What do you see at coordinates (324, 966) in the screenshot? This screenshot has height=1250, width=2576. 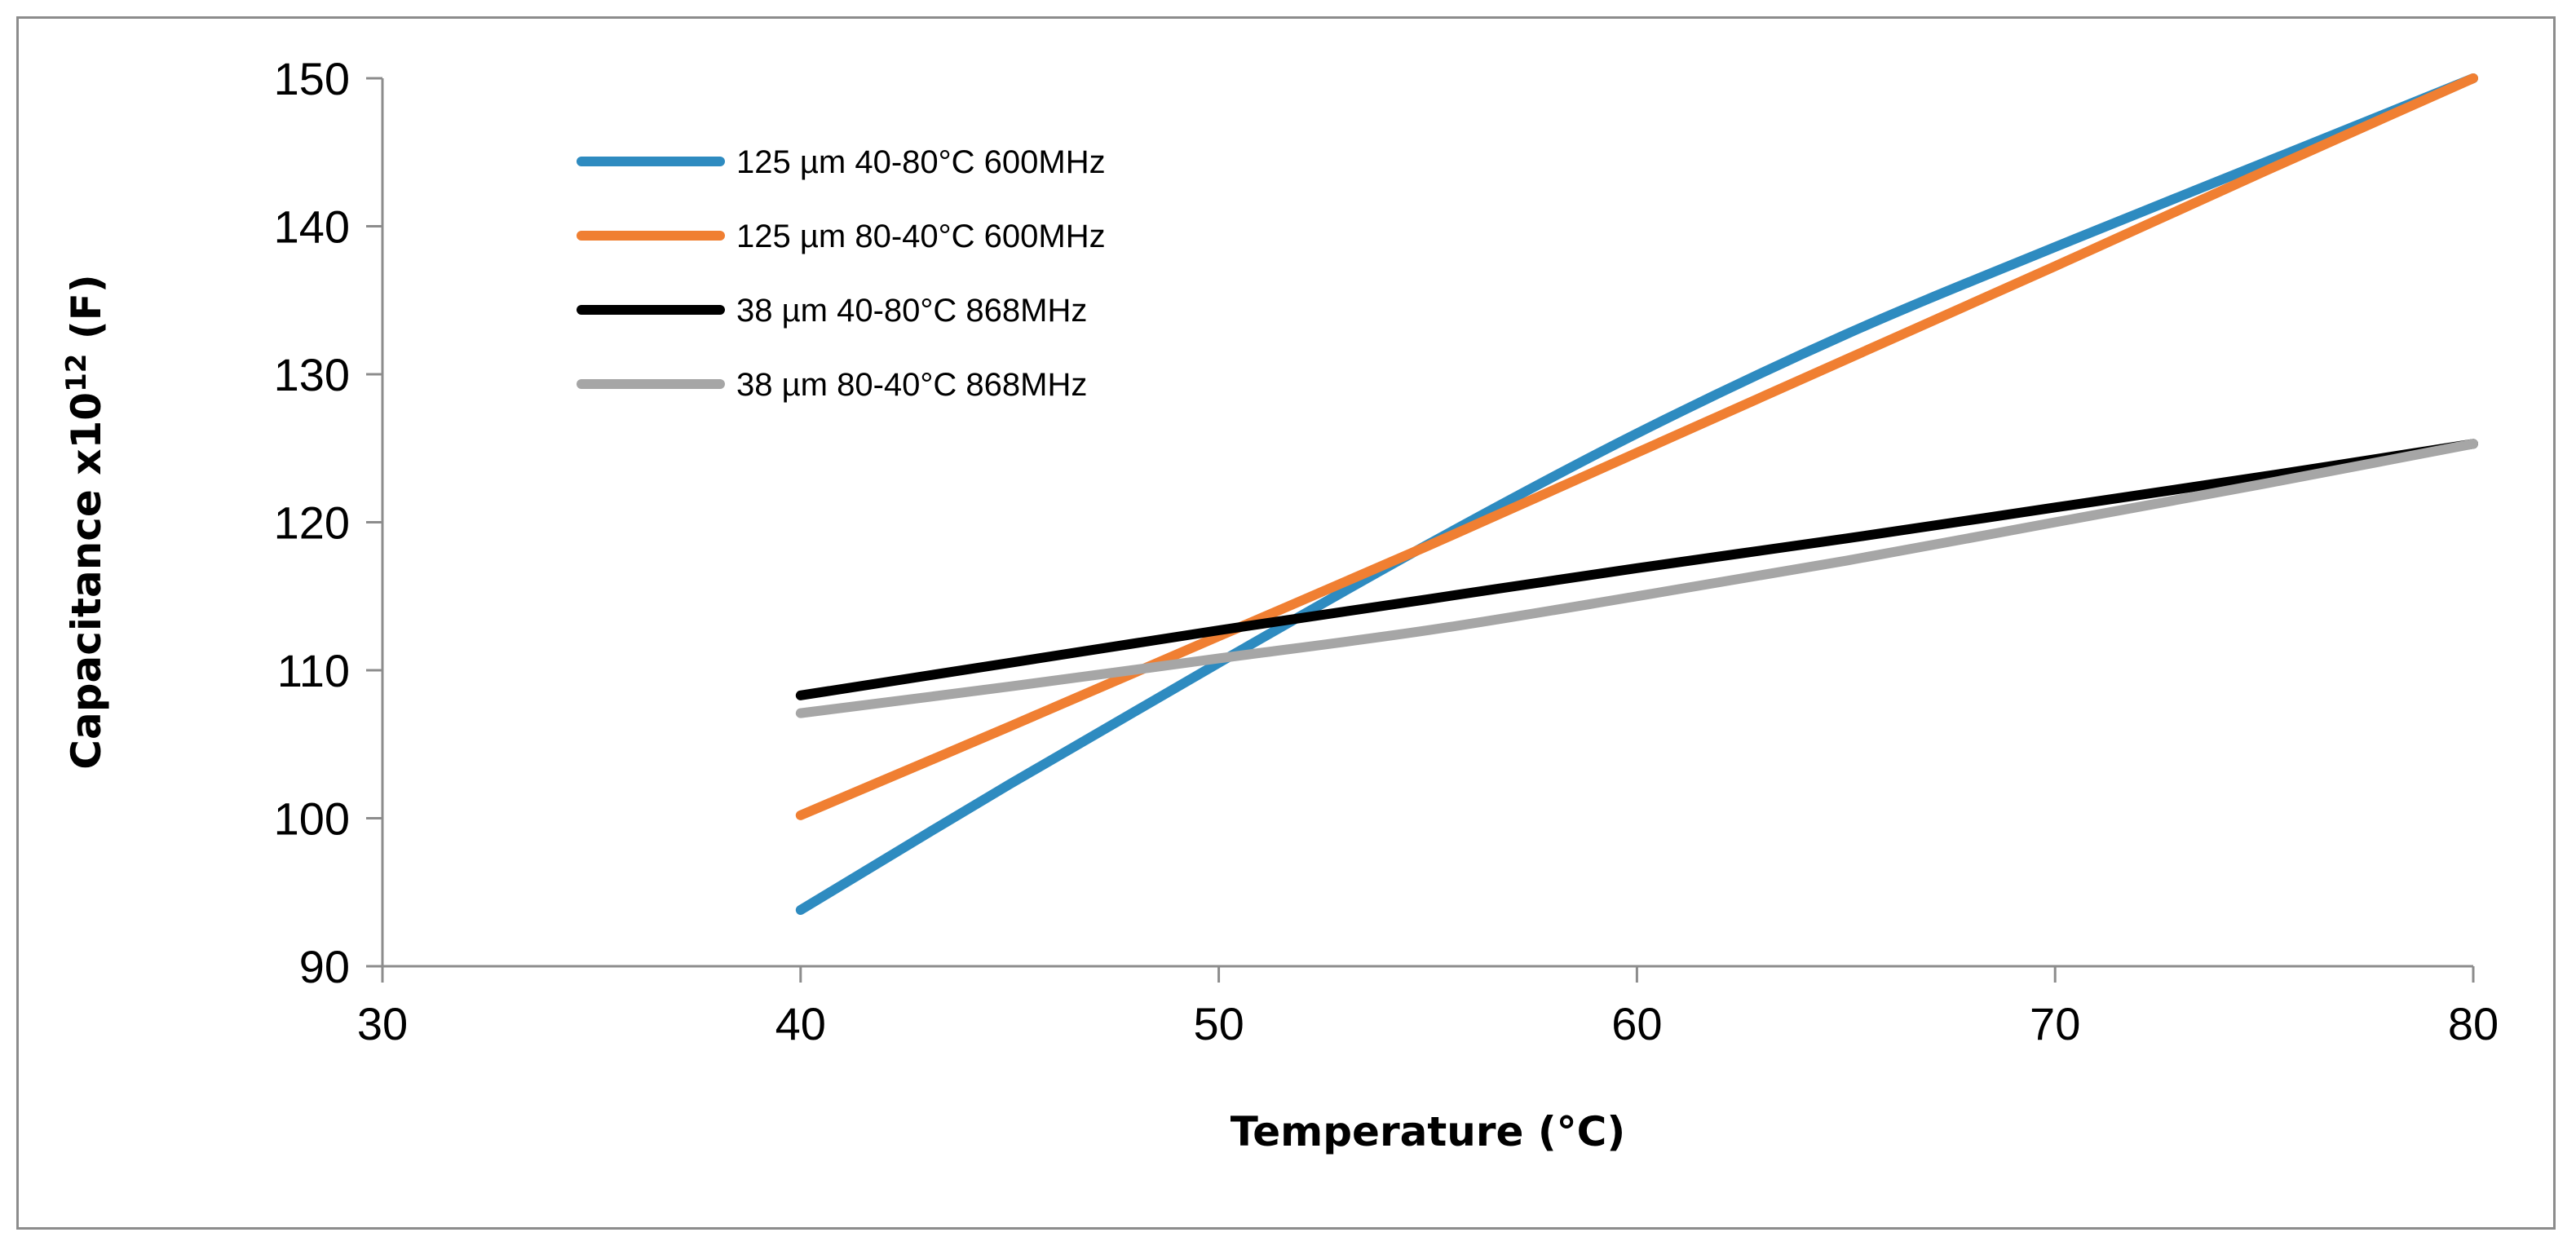 I see `y-tick-label: 90` at bounding box center [324, 966].